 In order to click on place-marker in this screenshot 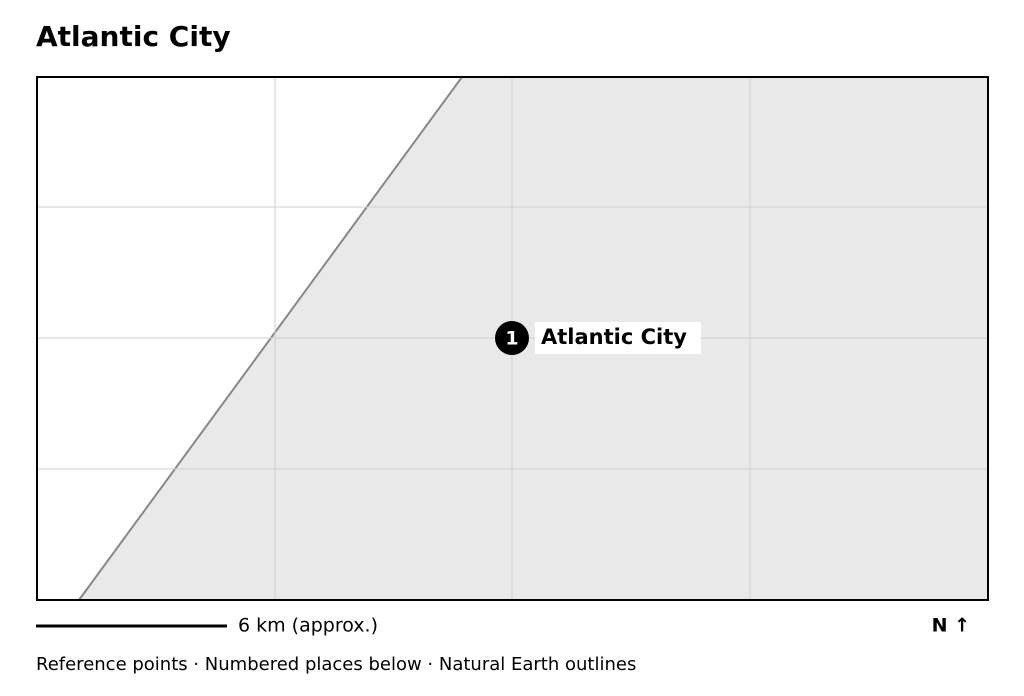, I will do `click(512, 338)`.